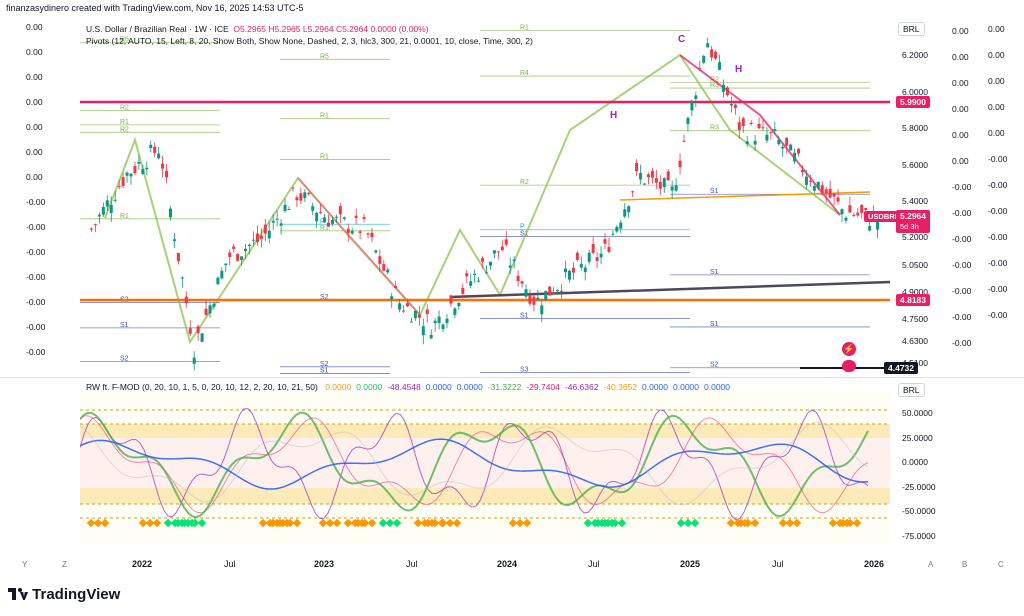  Describe the element at coordinates (34, 127) in the screenshot. I see `left-label: 0.00` at that location.